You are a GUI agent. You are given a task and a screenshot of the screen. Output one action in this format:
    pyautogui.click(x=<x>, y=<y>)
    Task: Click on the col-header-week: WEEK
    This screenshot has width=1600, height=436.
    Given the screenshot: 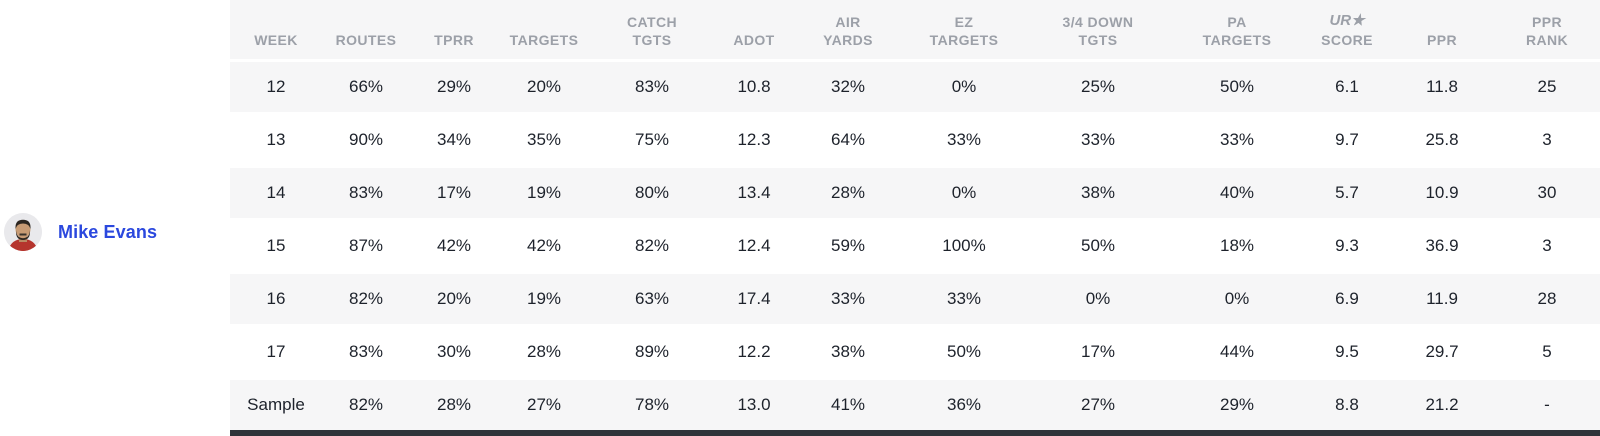 What is the action you would take?
    pyautogui.click(x=276, y=29)
    